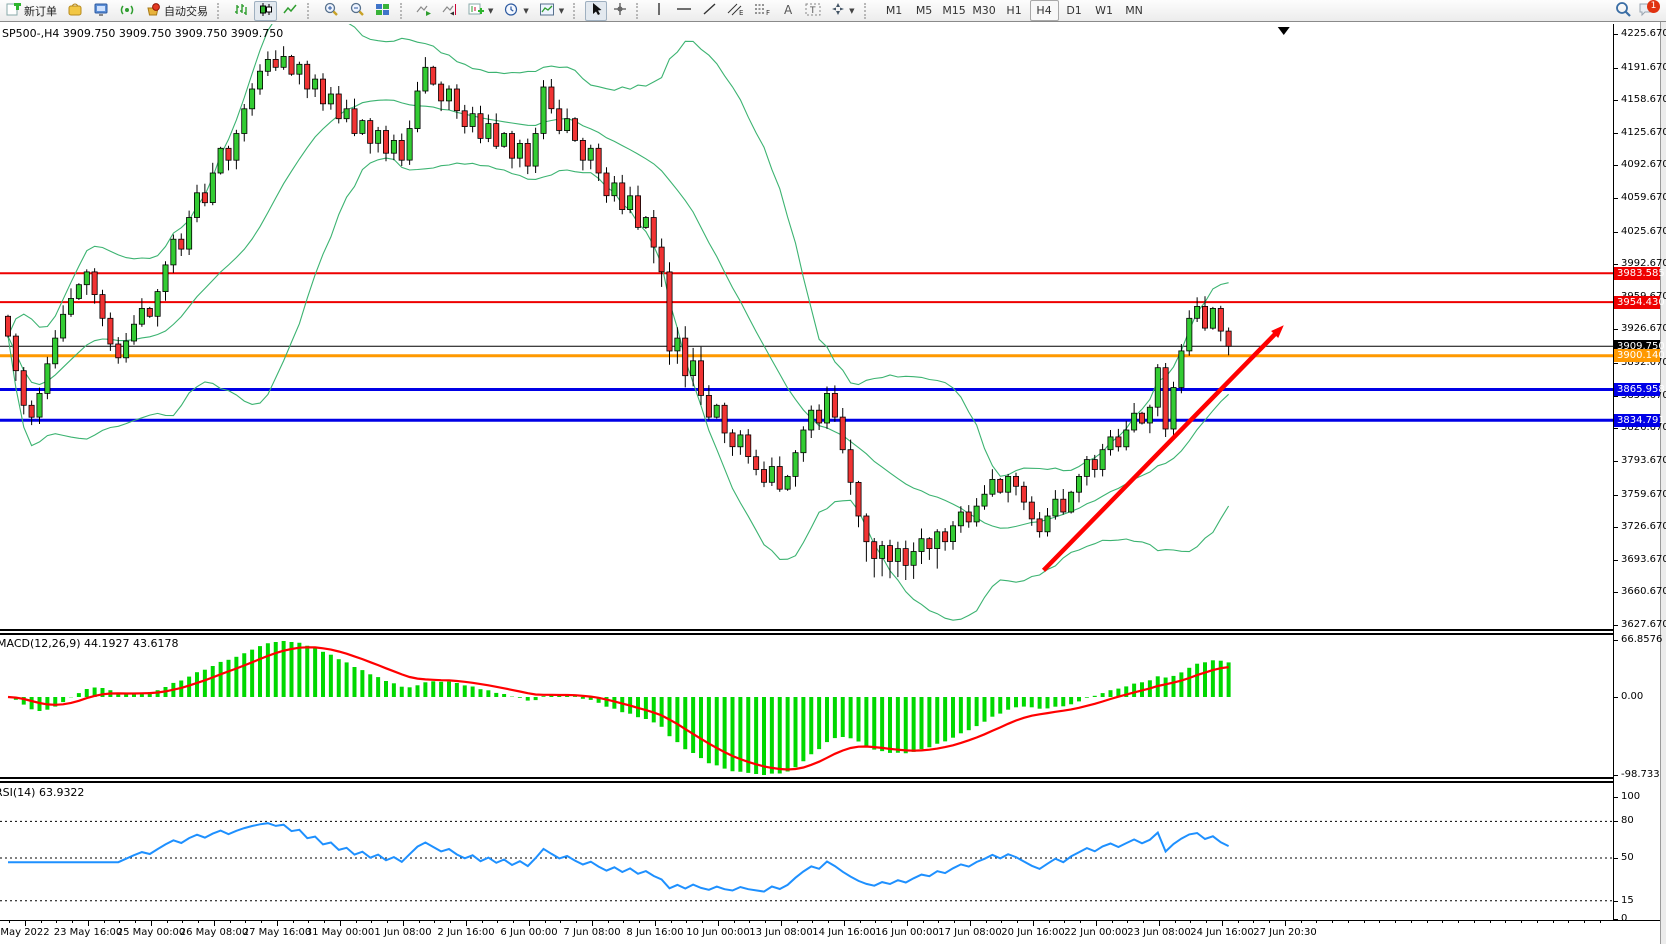 Image resolution: width=1666 pixels, height=944 pixels. What do you see at coordinates (954, 10) in the screenshot?
I see `timeframe-m15: M15` at bounding box center [954, 10].